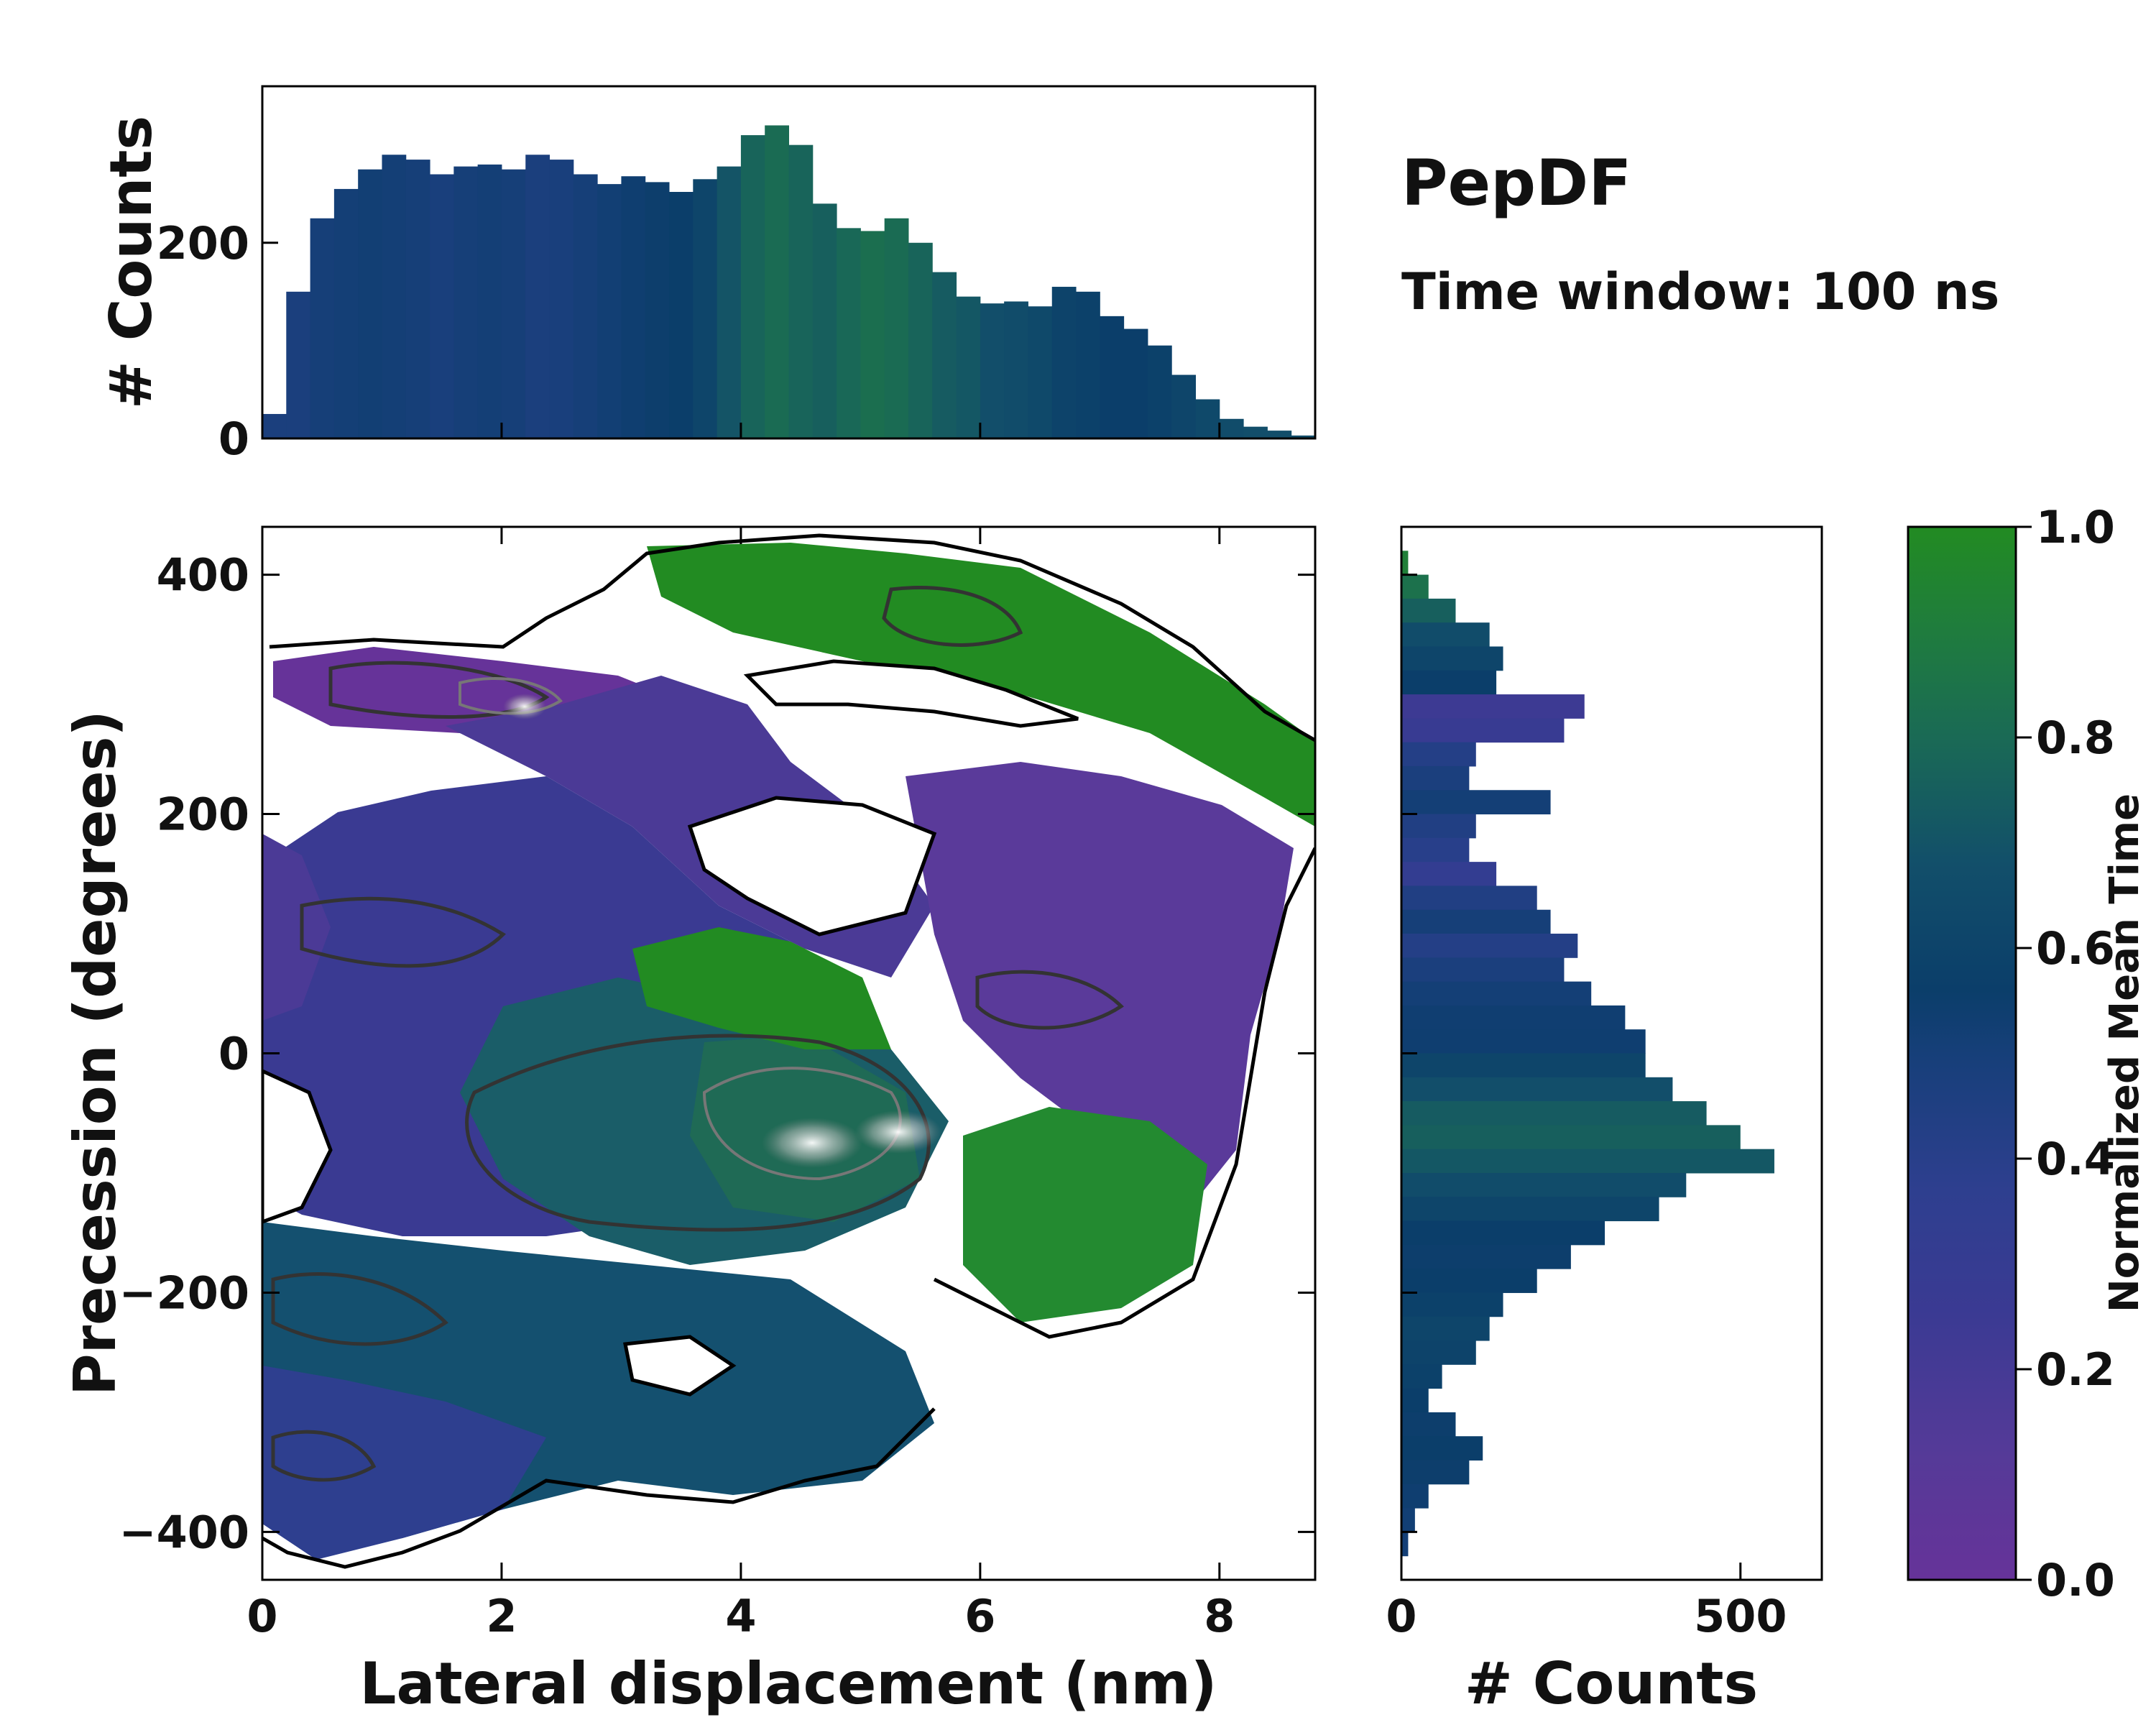 The height and width of the screenshot is (1725, 2156). I want to click on right-histogram-bars, so click(1587, 1054).